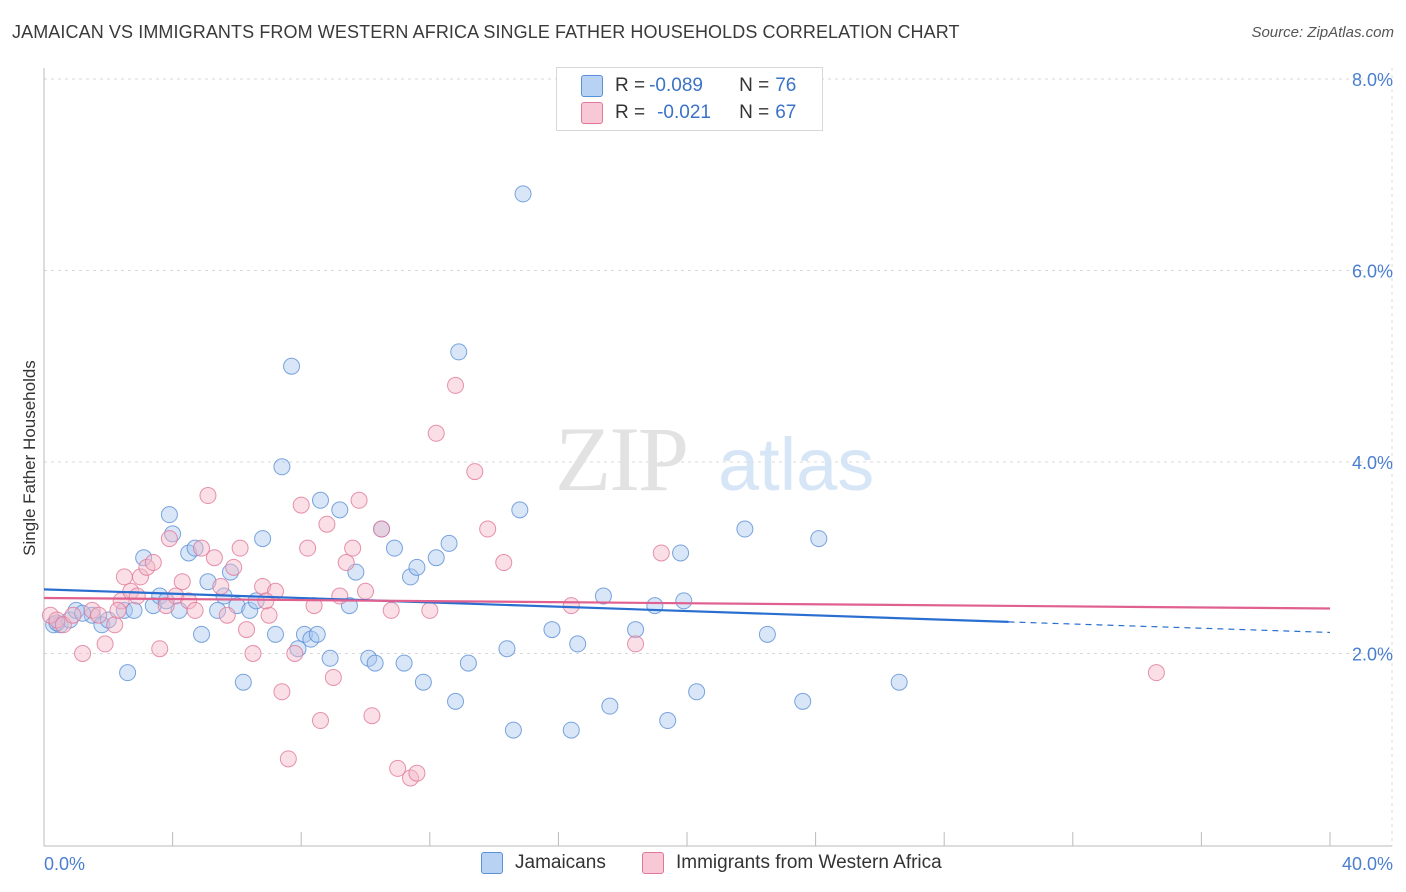 The width and height of the screenshot is (1406, 892). I want to click on series-legend-immigrants: Immigrants from Western Africa, so click(792, 863).